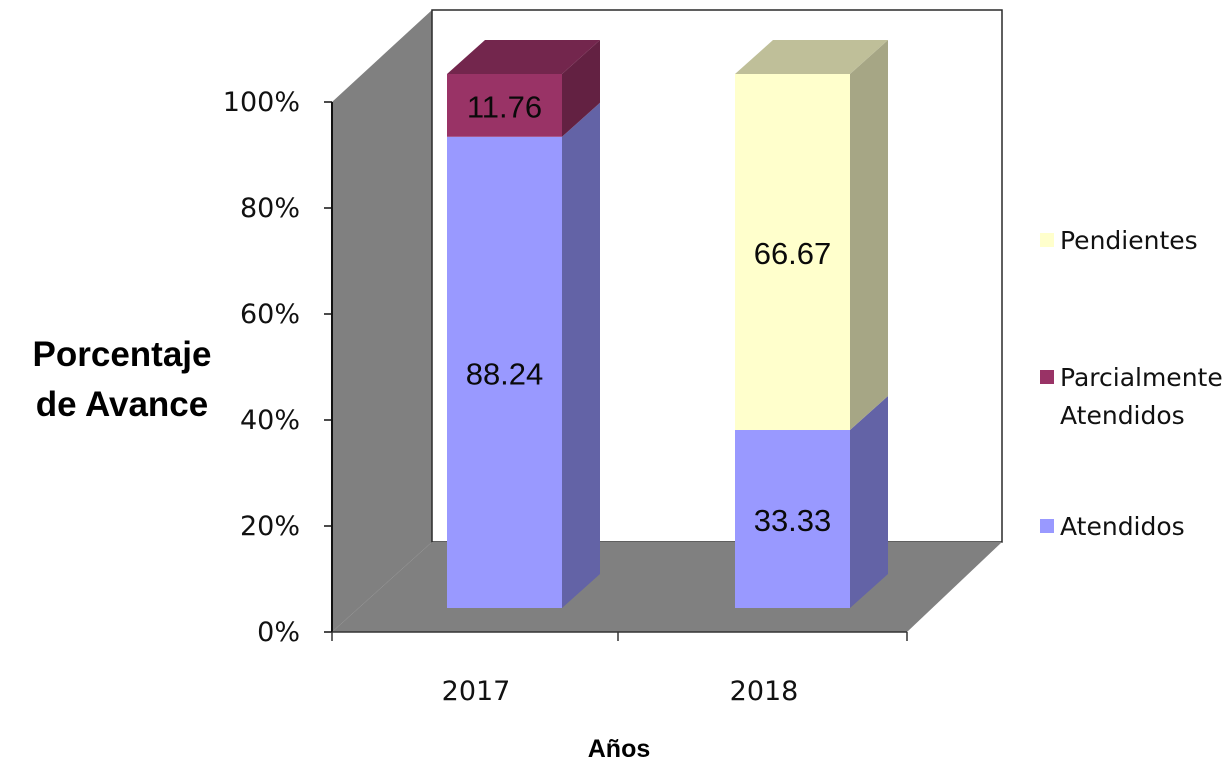  I want to click on x-axis-ticks: 2017 2018, so click(619, 669).